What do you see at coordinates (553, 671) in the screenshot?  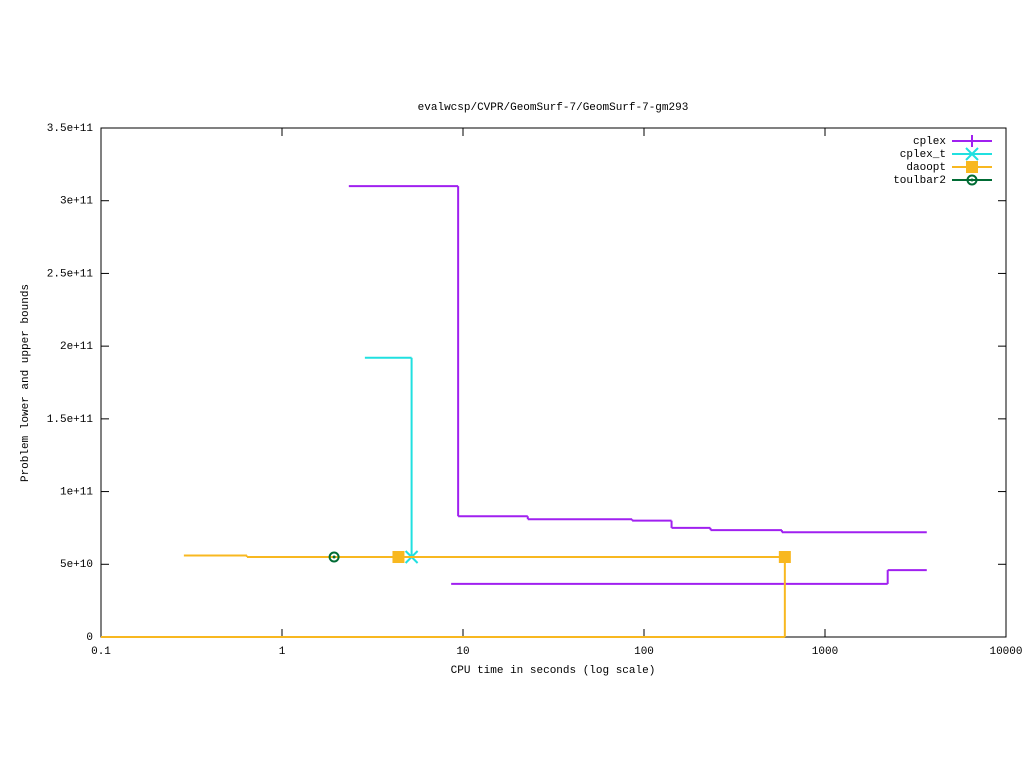 I see `x-axis-label: CPU time in seconds (log scale)` at bounding box center [553, 671].